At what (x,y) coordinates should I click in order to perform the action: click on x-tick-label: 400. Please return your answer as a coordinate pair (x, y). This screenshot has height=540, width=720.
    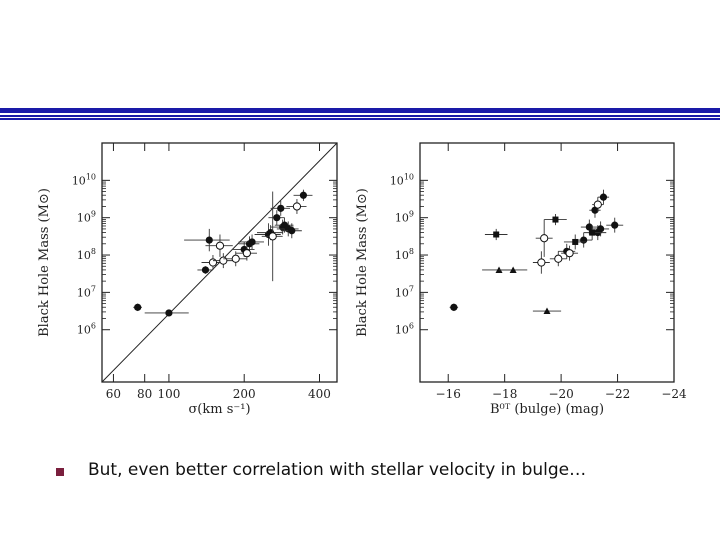
    Looking at the image, I should click on (319, 394).